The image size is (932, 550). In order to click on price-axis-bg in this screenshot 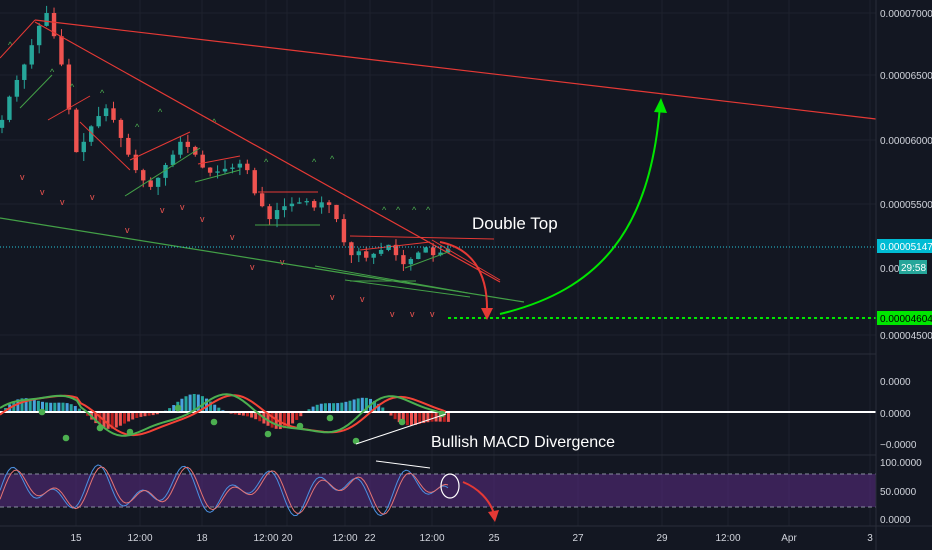, I will do `click(904, 275)`.